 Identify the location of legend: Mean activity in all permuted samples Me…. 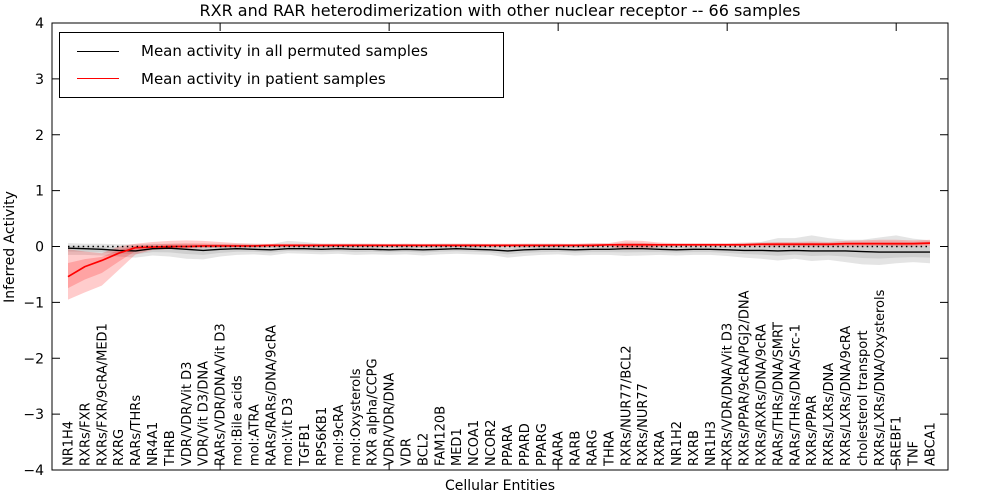
(281, 65).